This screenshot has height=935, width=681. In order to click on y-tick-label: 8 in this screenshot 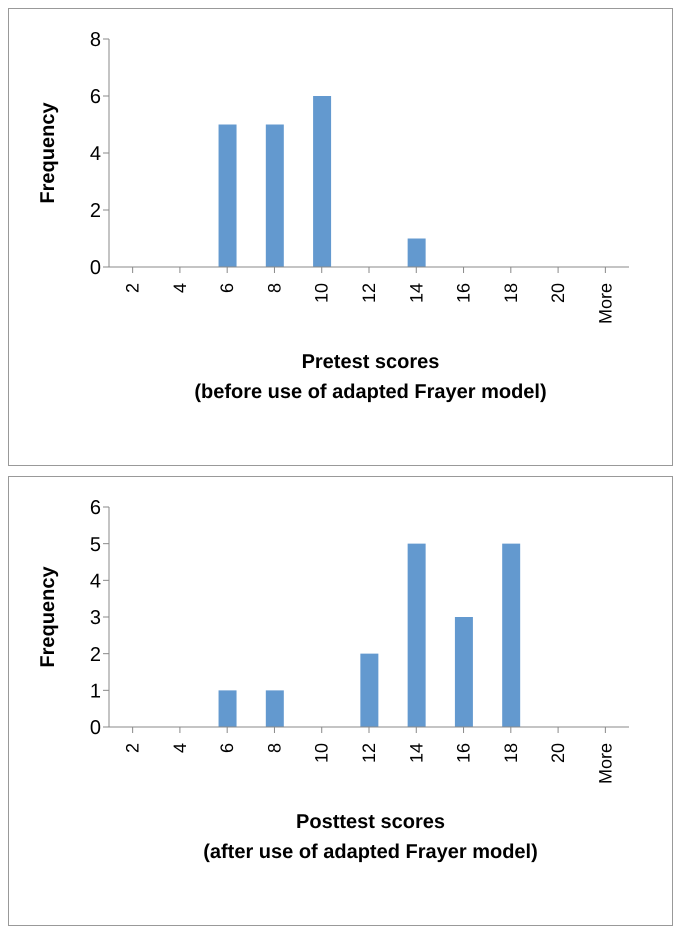, I will do `click(95, 40)`.